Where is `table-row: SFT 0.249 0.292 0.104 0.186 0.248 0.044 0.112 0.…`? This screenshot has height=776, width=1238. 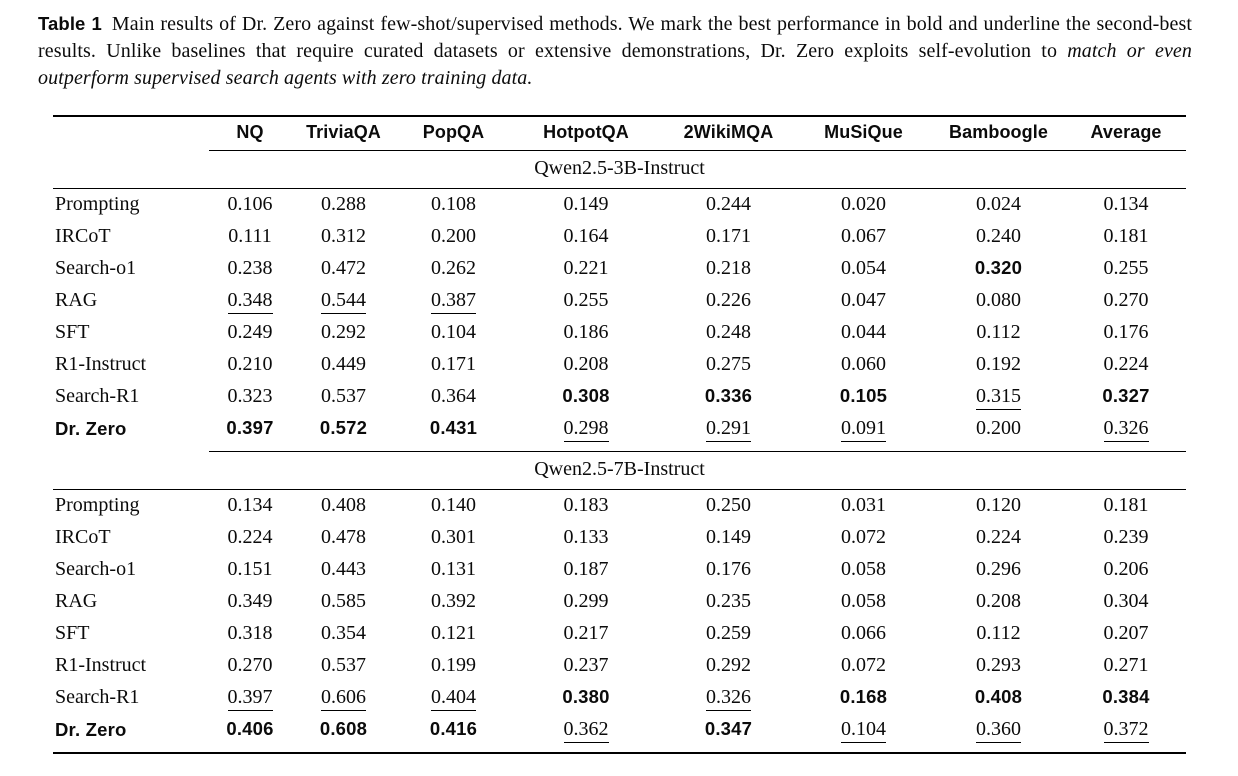 table-row: SFT 0.249 0.292 0.104 0.186 0.248 0.044 0.112 0.… is located at coordinates (619, 333).